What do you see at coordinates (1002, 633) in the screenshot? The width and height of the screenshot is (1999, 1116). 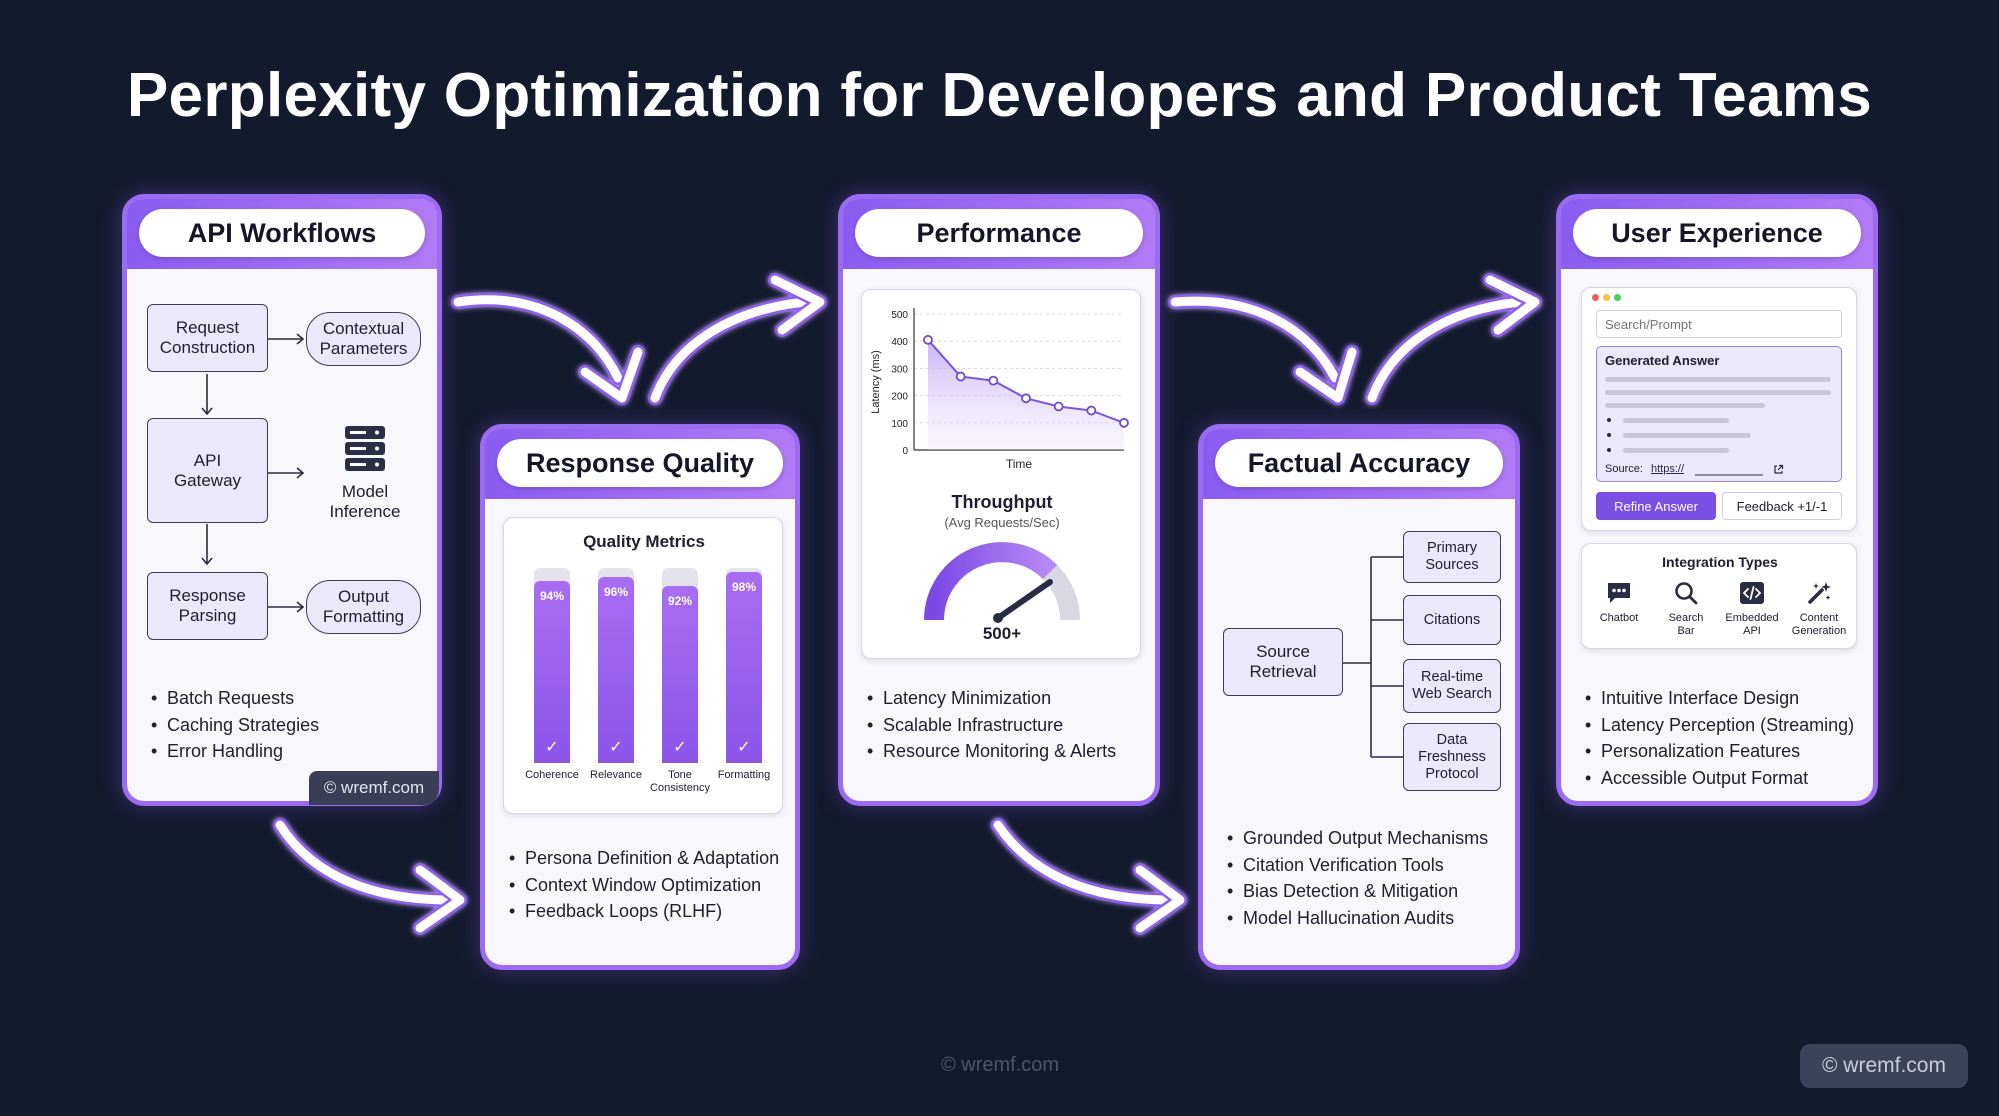 I see `gauge-value: 500+` at bounding box center [1002, 633].